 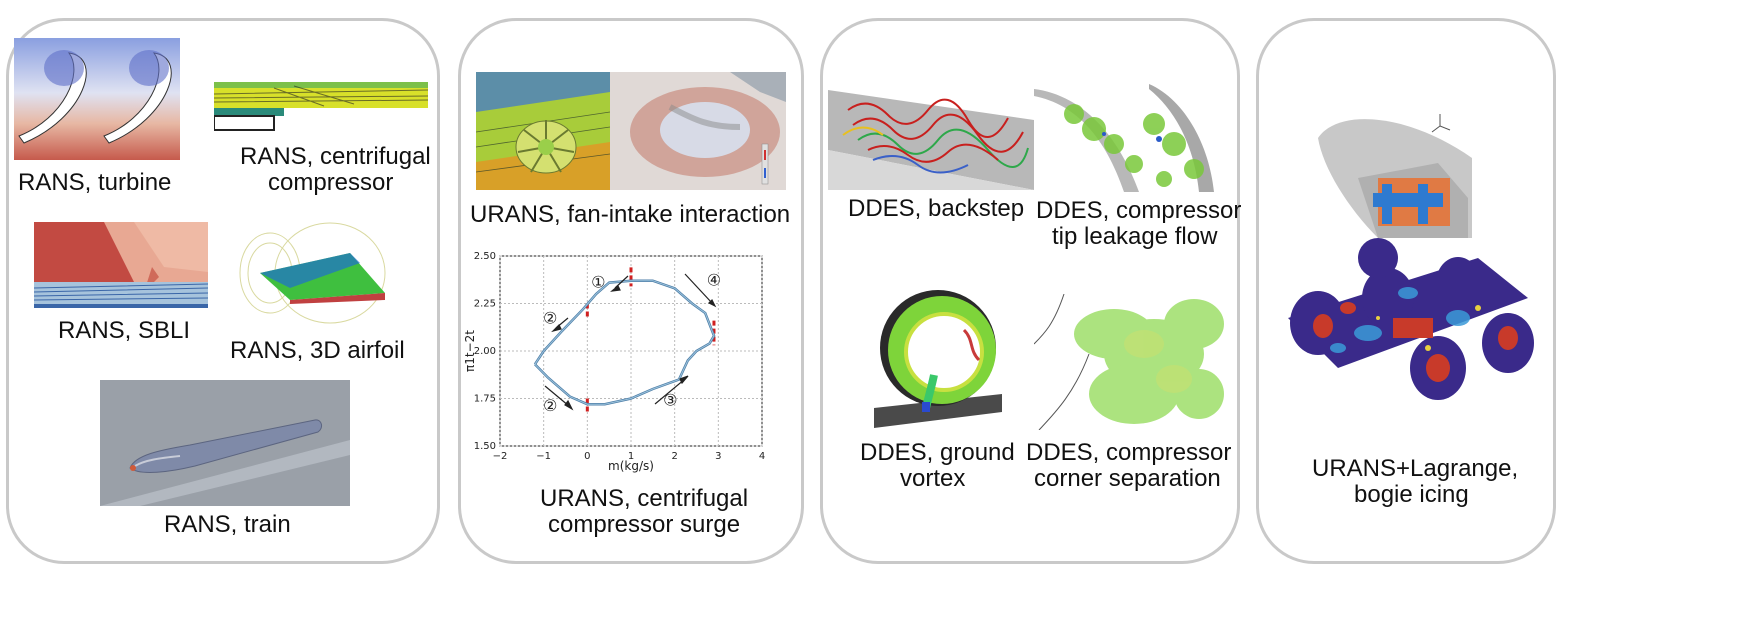 I want to click on x-tick-label: −2, so click(x=500, y=456).